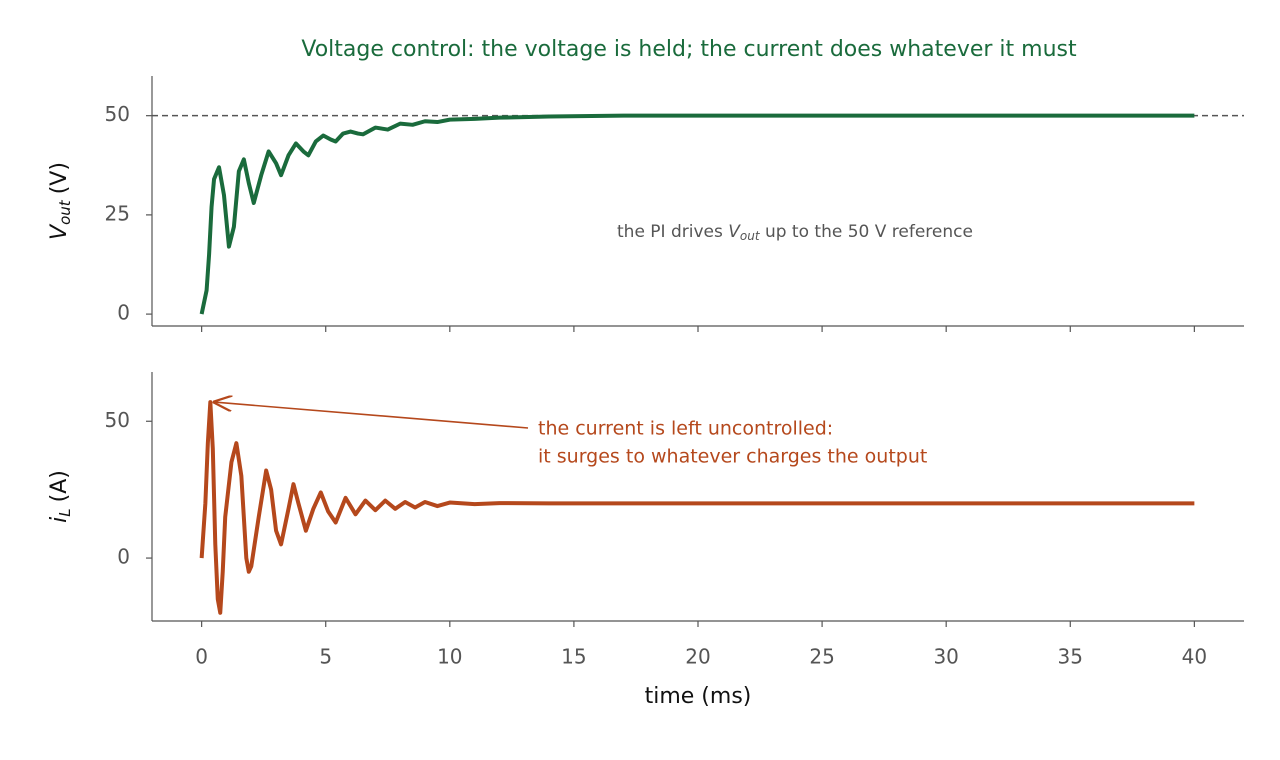 Image resolution: width=1280 pixels, height=760 pixels. Describe the element at coordinates (59, 486) in the screenshot. I see `y-label-unit: (A)` at that location.